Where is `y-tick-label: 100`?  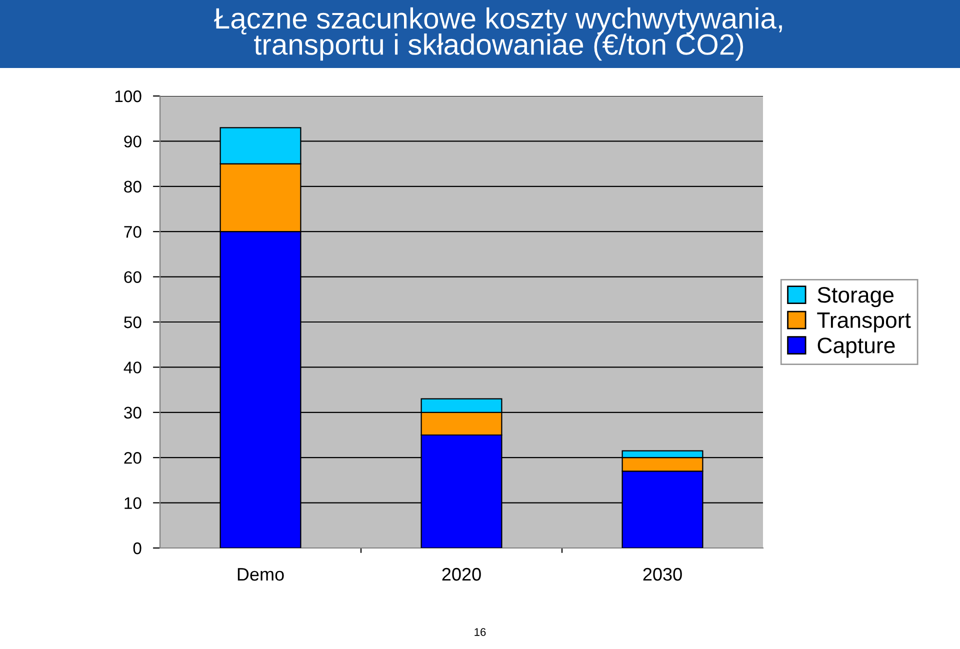
y-tick-label: 100 is located at coordinates (128, 96).